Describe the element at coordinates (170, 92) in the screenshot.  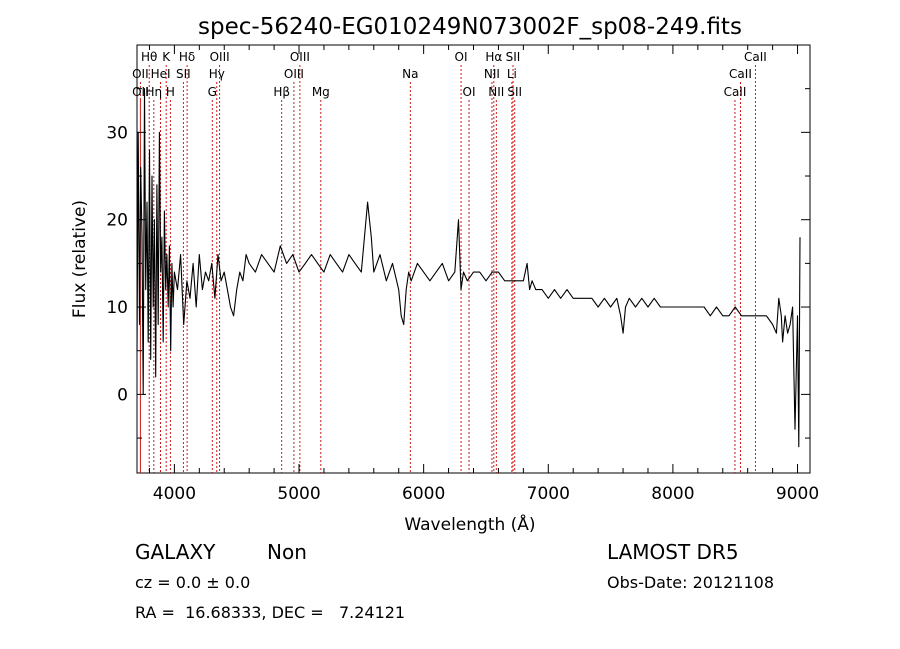
I see `spectral-line-label: H` at that location.